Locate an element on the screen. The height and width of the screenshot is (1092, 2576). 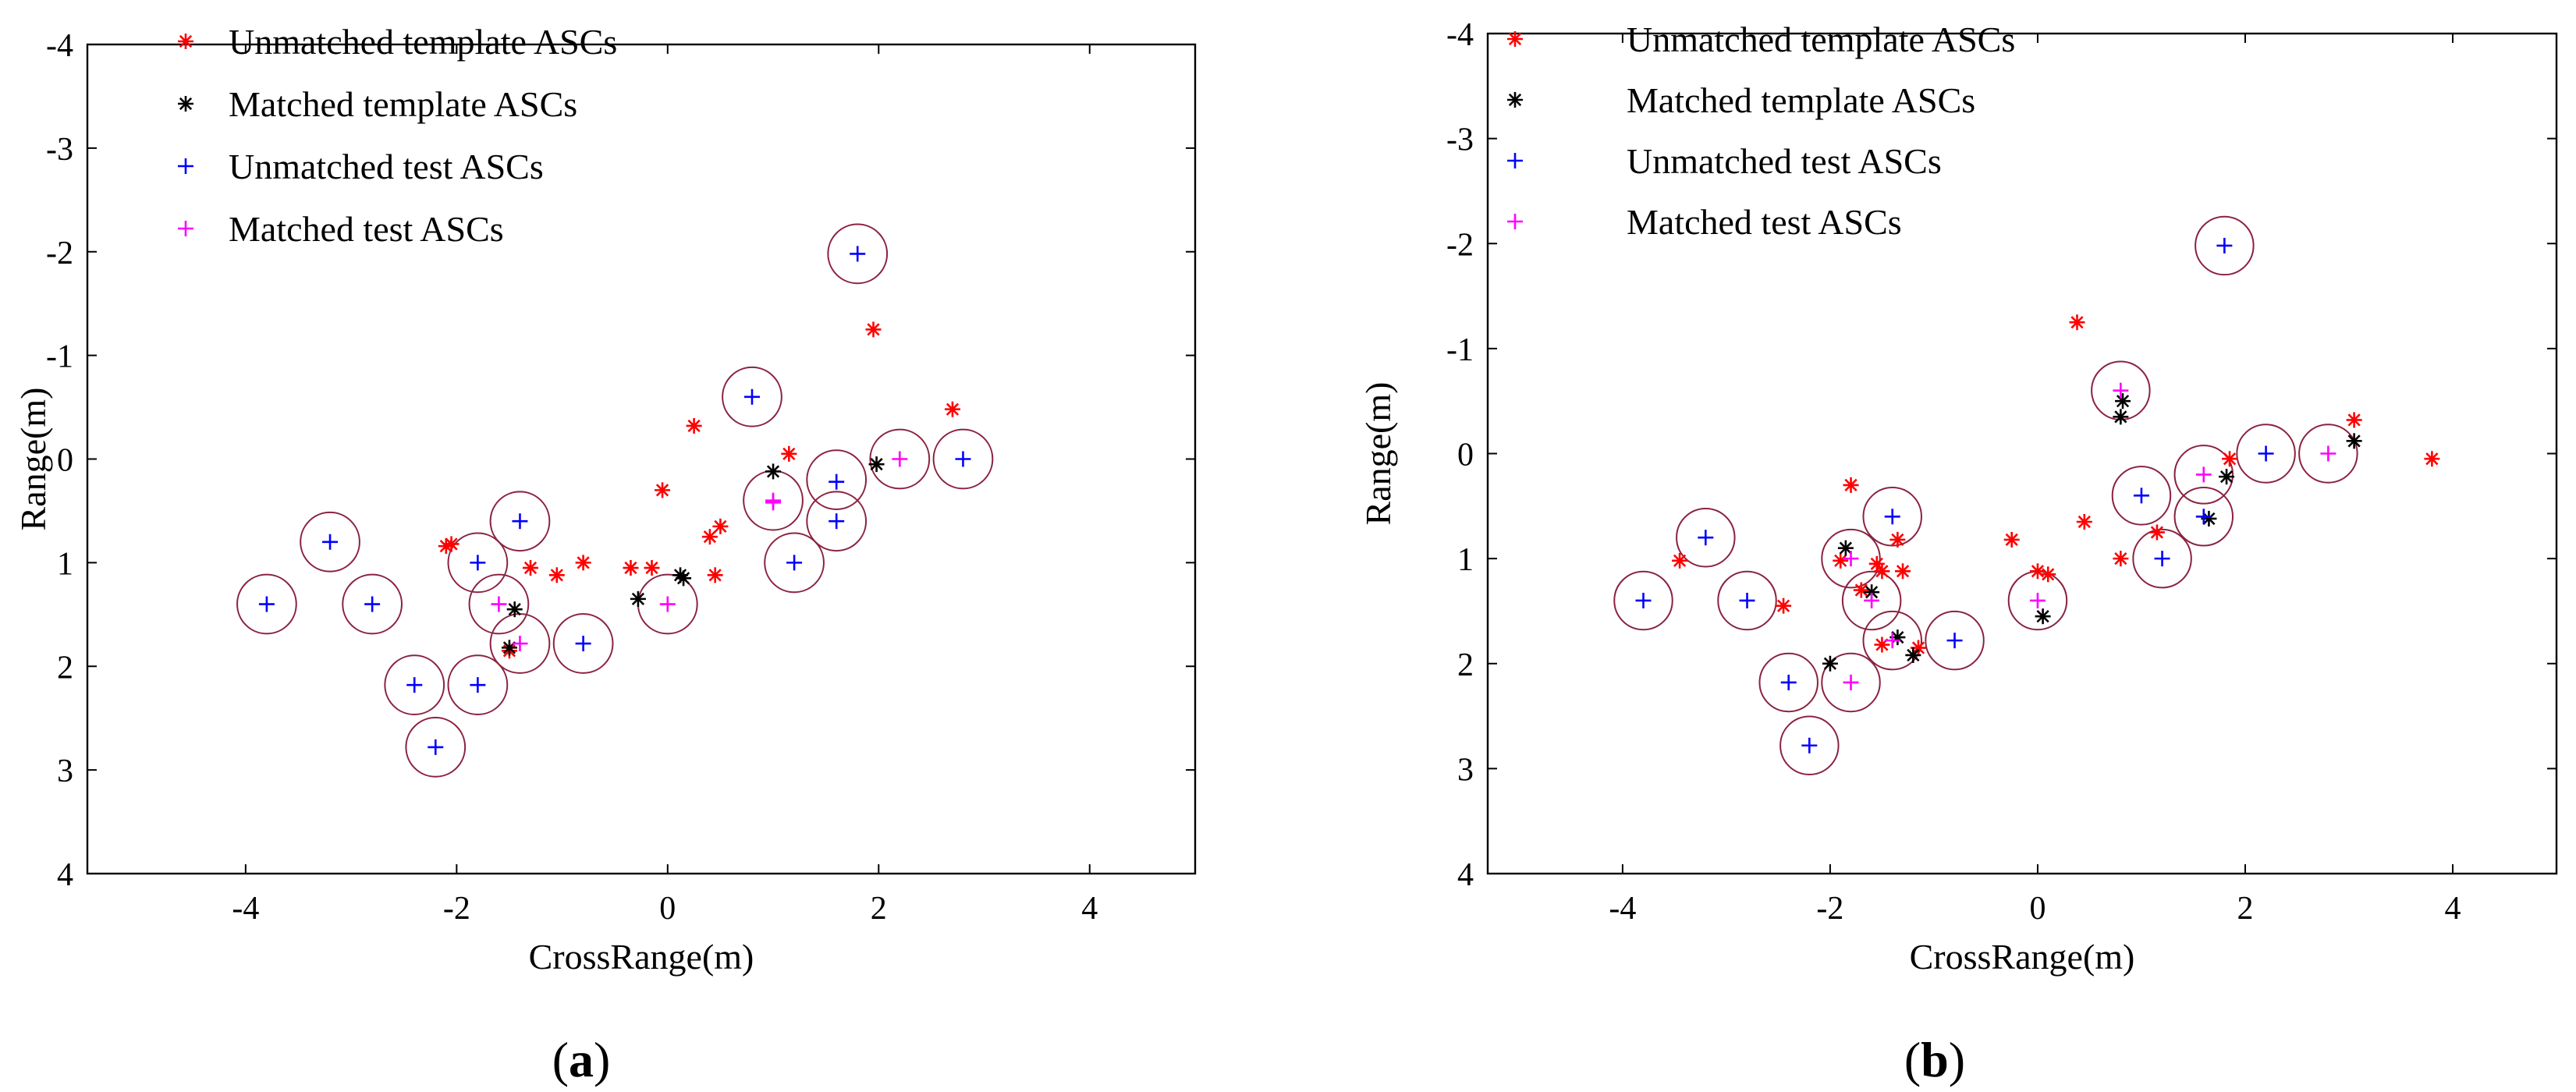
x-tick-label: -2 is located at coordinates (1829, 909).